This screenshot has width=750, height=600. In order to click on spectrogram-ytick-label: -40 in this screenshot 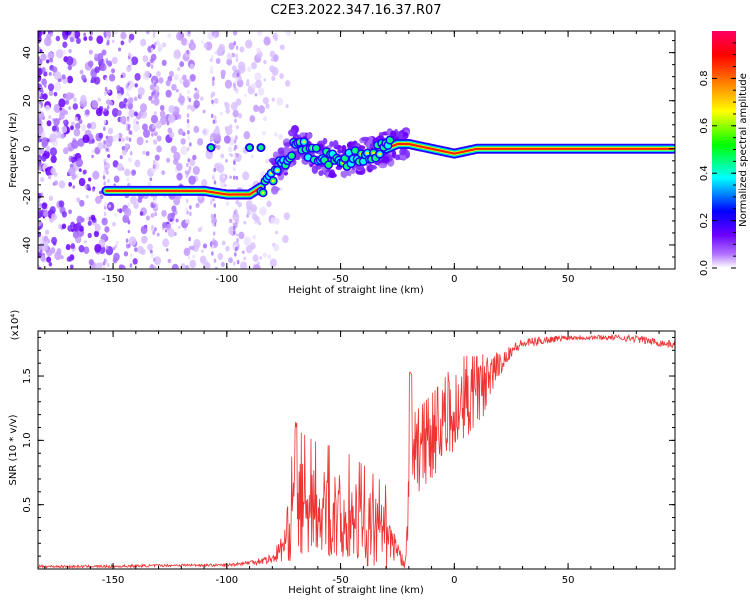, I will do `click(27, 245)`.